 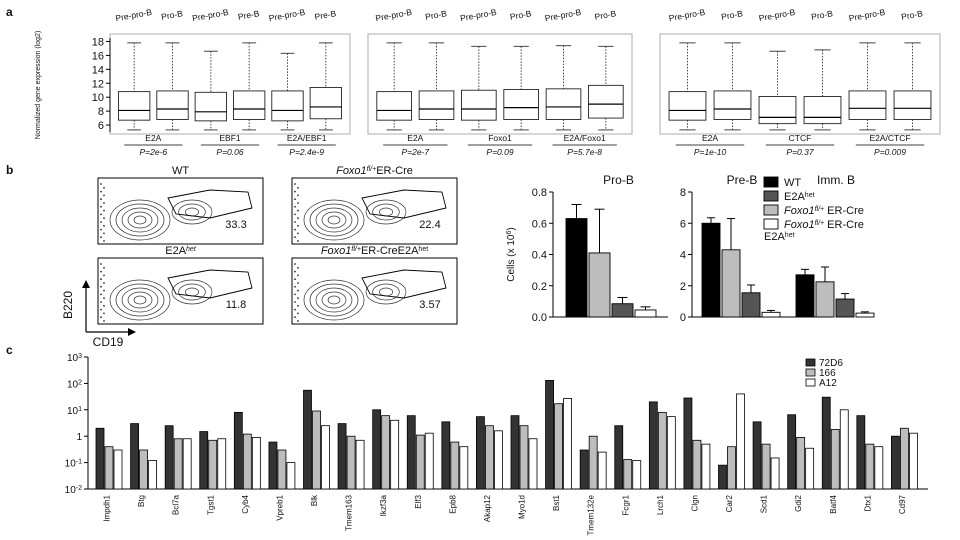 What do you see at coordinates (828, 383) in the screenshot?
I see `legend-label: A12` at bounding box center [828, 383].